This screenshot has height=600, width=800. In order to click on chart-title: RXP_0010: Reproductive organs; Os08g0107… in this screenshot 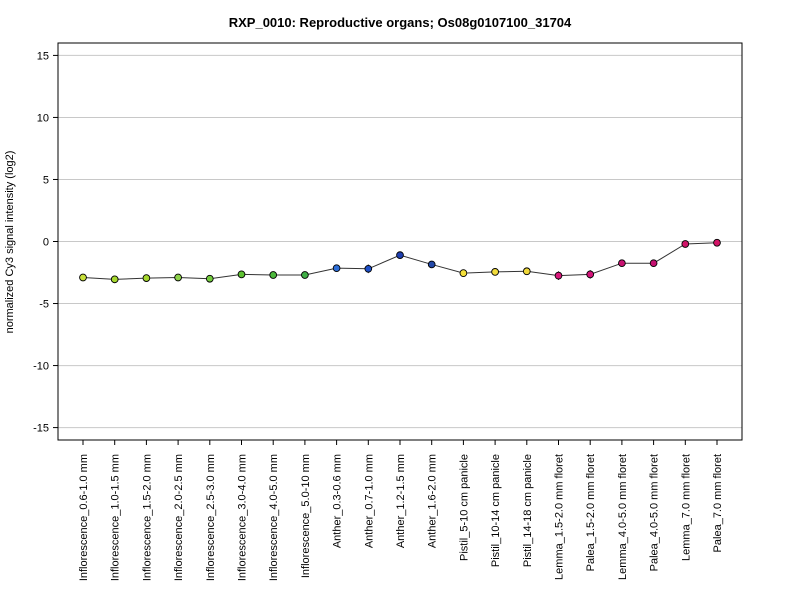, I will do `click(400, 22)`.